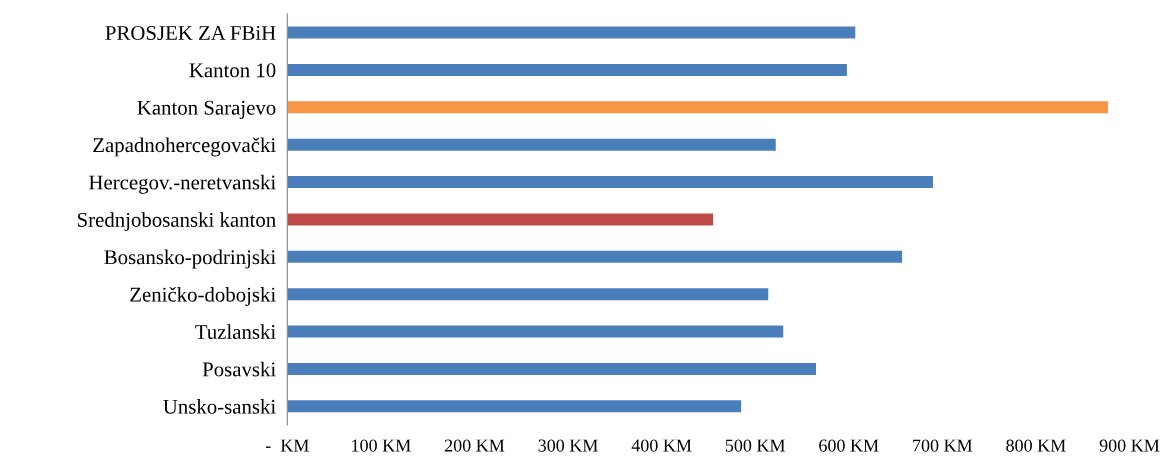  Describe the element at coordinates (755, 445) in the screenshot. I see `x-tick-label: 500 KM` at that location.